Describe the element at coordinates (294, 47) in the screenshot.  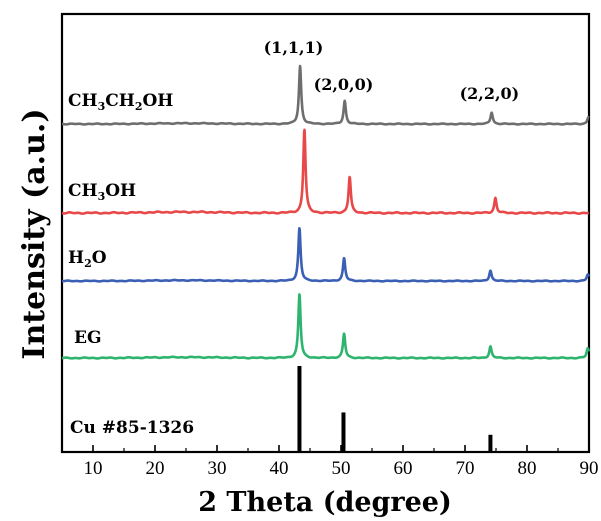
I see `peak-label: (1,1,1)` at that location.